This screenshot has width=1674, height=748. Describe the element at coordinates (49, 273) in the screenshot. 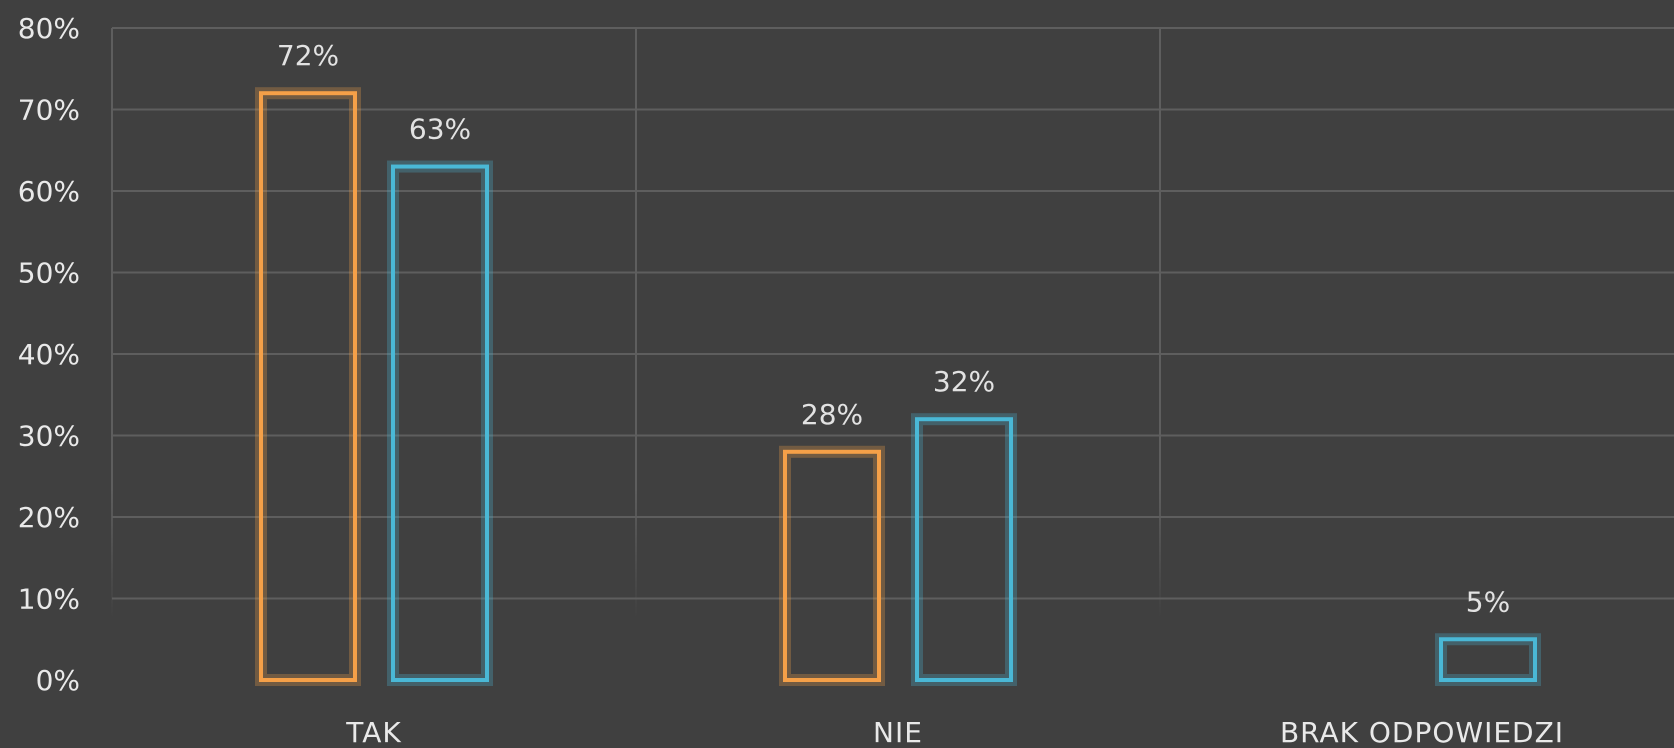

I see `y-tick-label: 50%` at that location.